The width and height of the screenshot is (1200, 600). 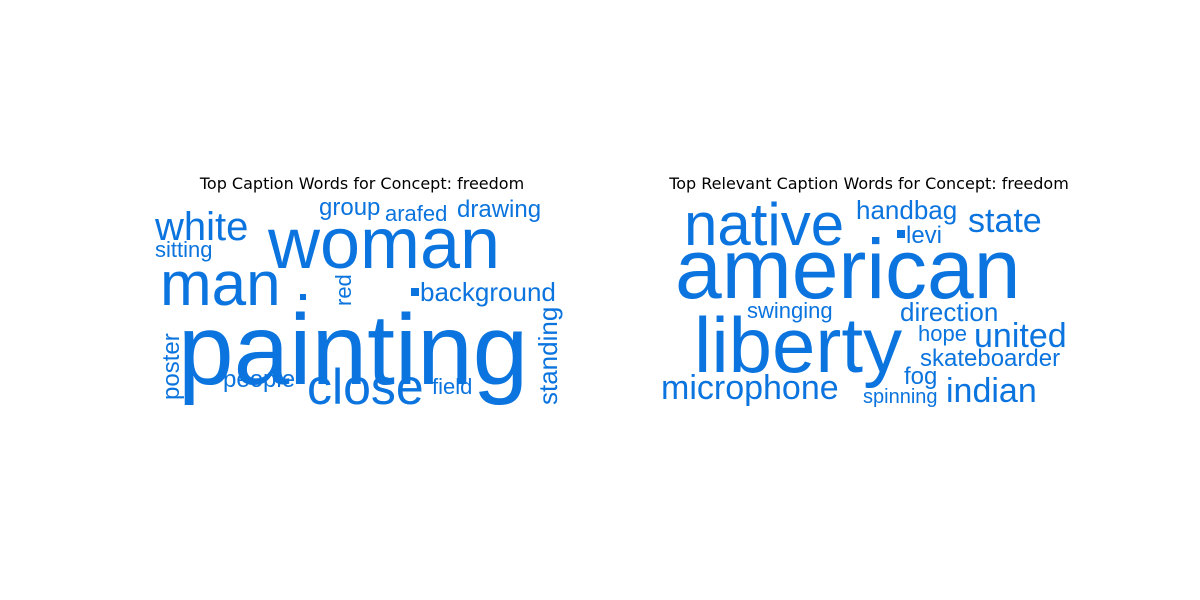 I want to click on left-word-people: people, so click(x=259, y=379).